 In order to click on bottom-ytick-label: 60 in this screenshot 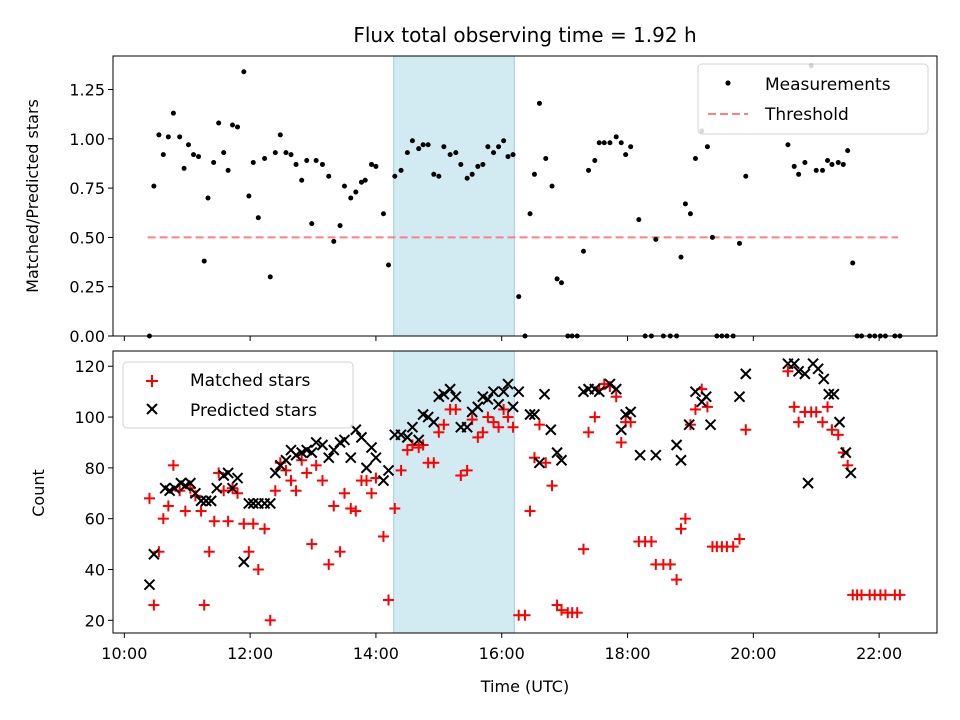, I will do `click(95, 519)`.